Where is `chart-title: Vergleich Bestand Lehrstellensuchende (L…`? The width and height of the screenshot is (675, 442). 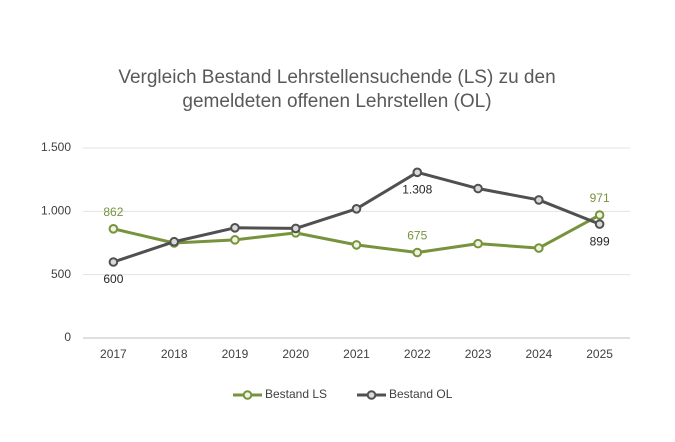
chart-title: Vergleich Bestand Lehrstellensuchende (L… is located at coordinates (337, 89).